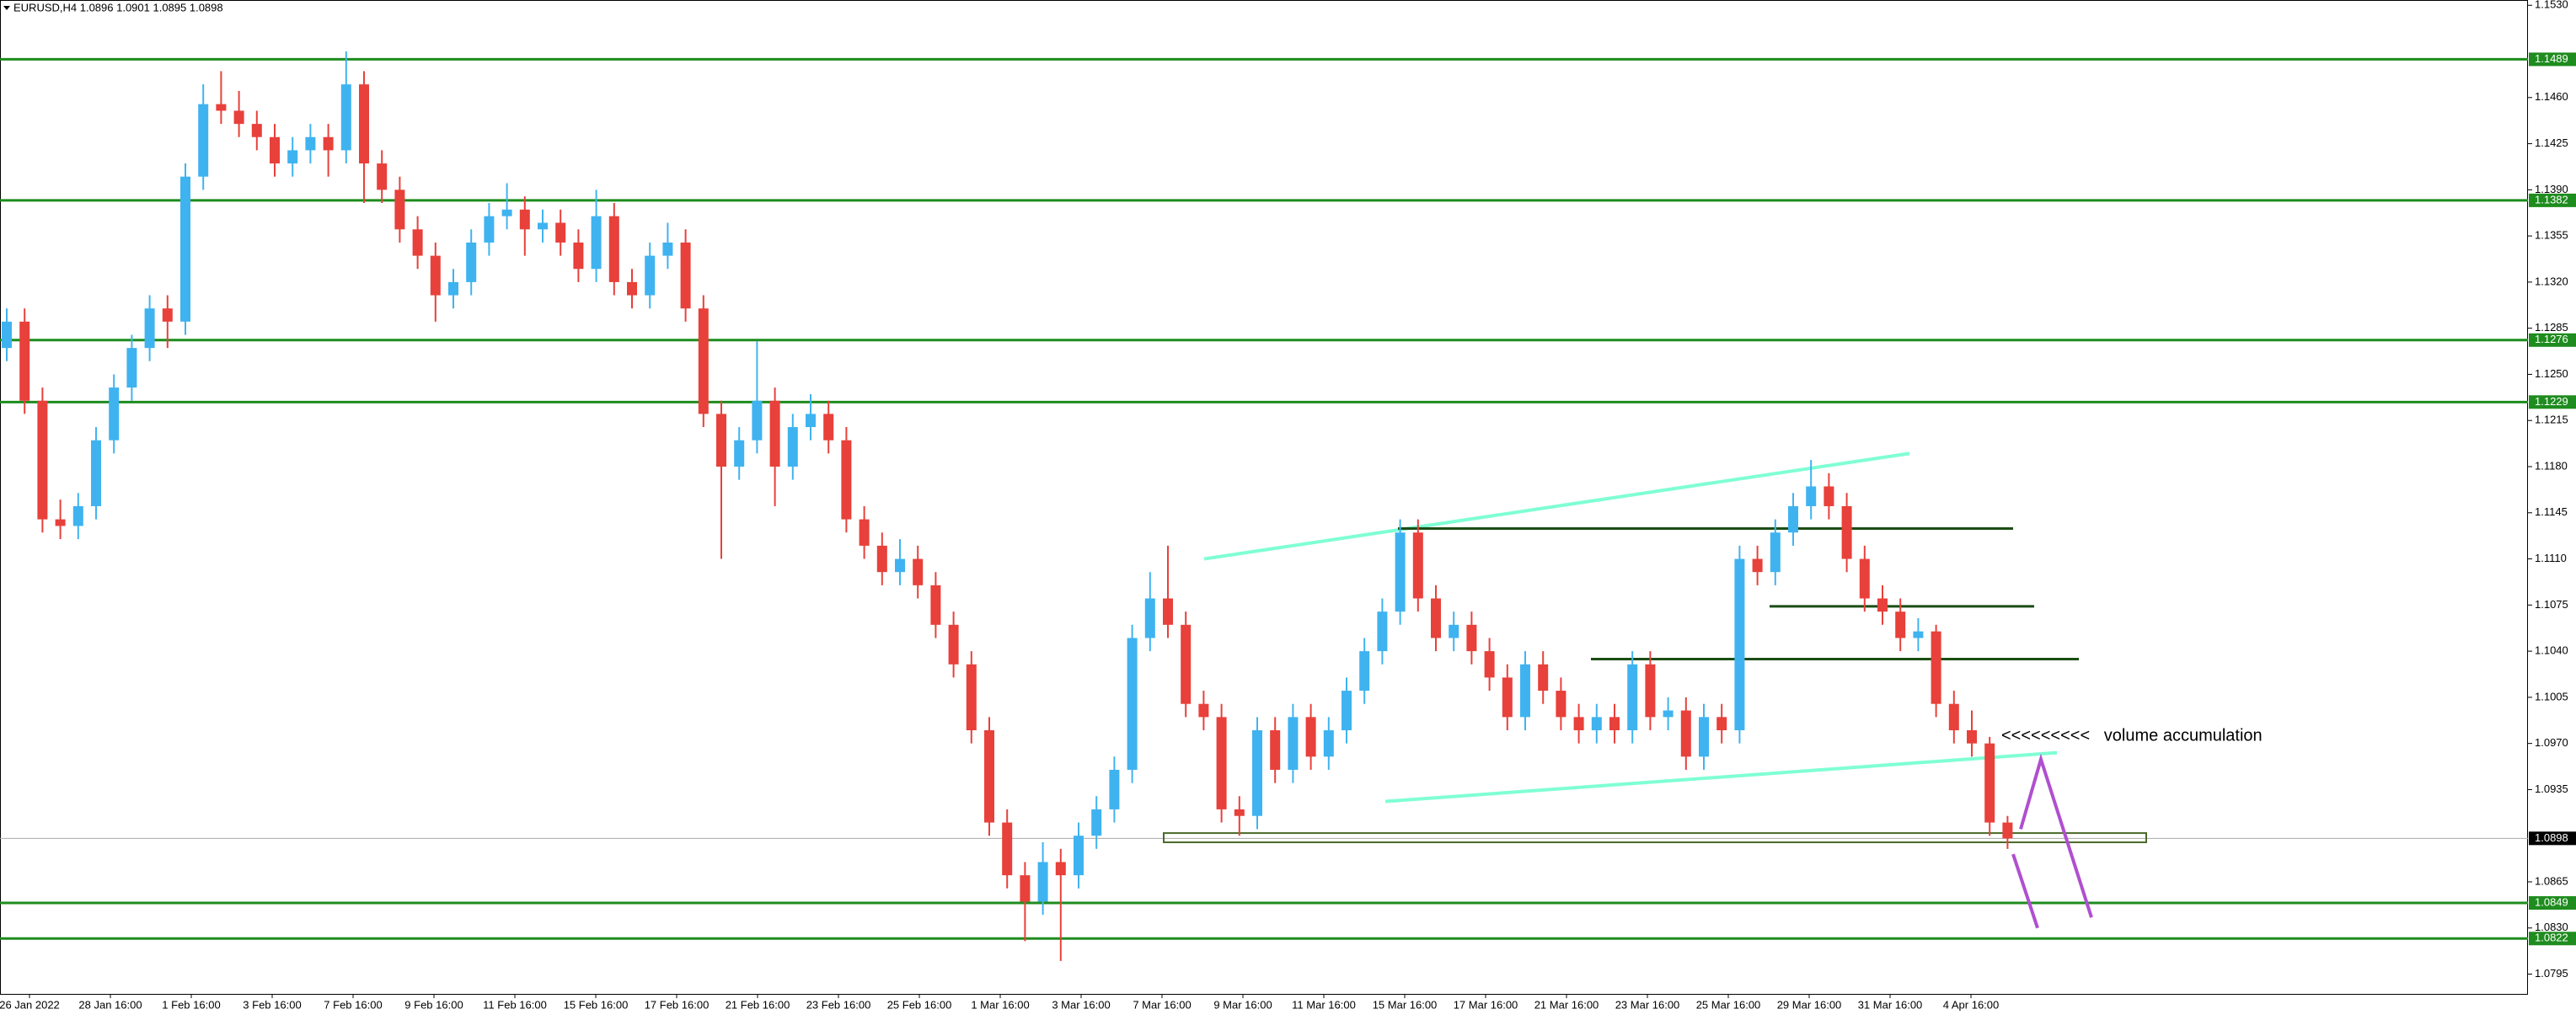  What do you see at coordinates (1081, 1004) in the screenshot?
I see `x-tick-label: 3 Mar 16:00` at bounding box center [1081, 1004].